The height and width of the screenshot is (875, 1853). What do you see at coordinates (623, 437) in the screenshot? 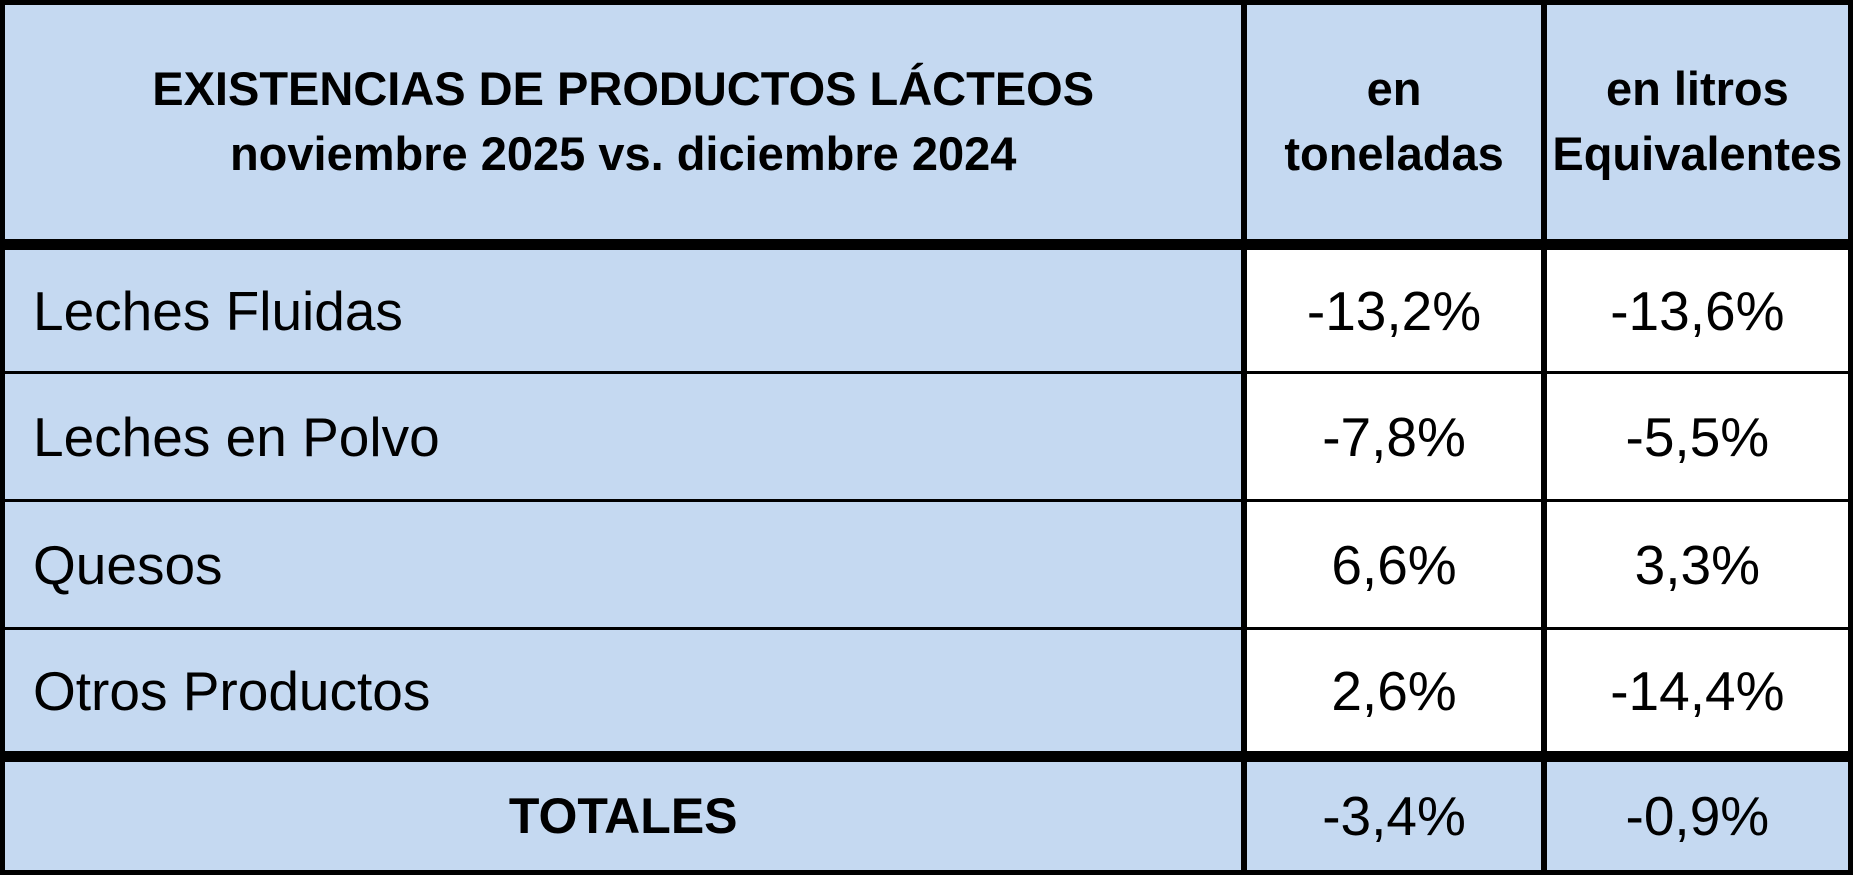
I see `row-label: Leches en Polvo` at bounding box center [623, 437].